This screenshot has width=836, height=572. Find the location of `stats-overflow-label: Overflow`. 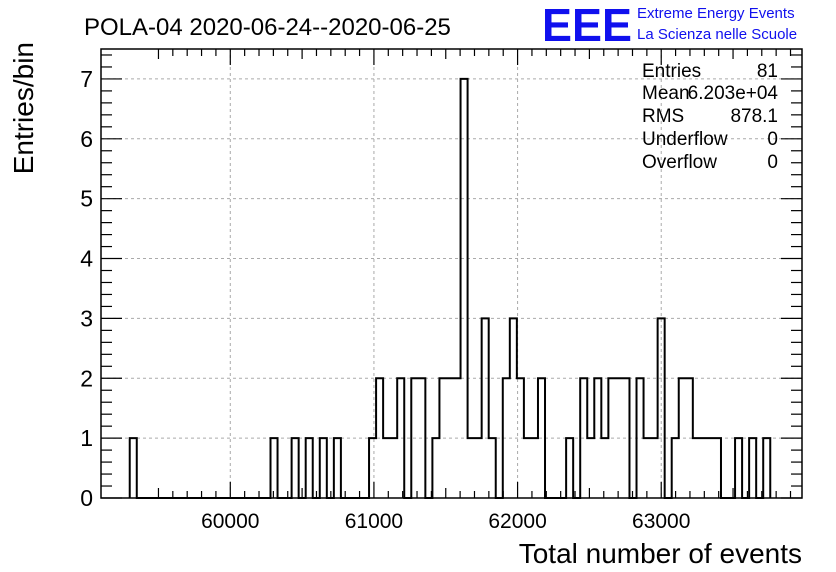

stats-overflow-label: Overflow is located at coordinates (679, 162).